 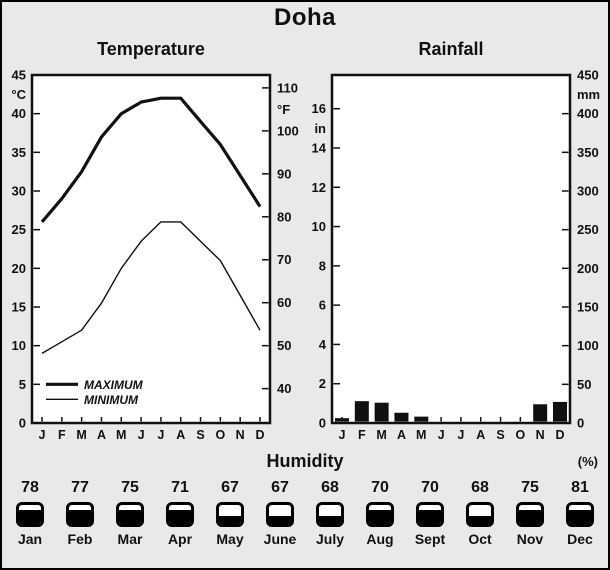 What do you see at coordinates (588, 345) in the screenshot?
I see `mm-tick-label: 100` at bounding box center [588, 345].